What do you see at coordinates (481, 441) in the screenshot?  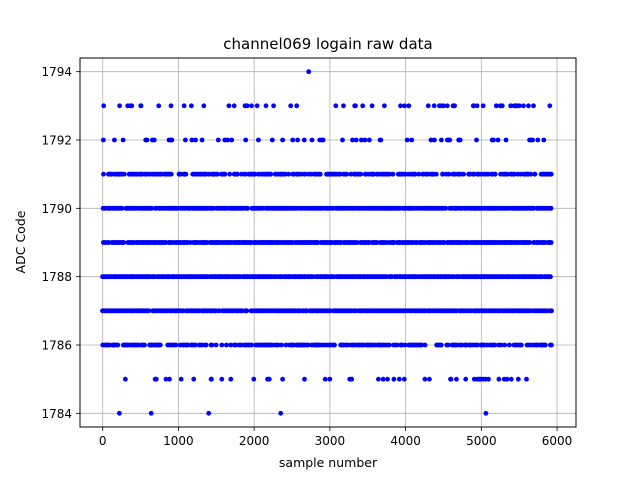 I see `x-tick-label: 5000` at bounding box center [481, 441].